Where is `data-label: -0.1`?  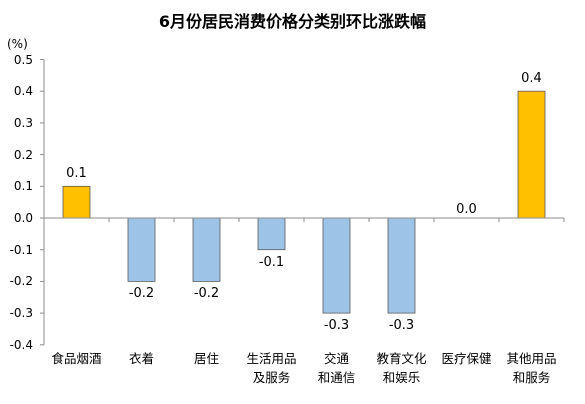
data-label: -0.1 is located at coordinates (271, 262).